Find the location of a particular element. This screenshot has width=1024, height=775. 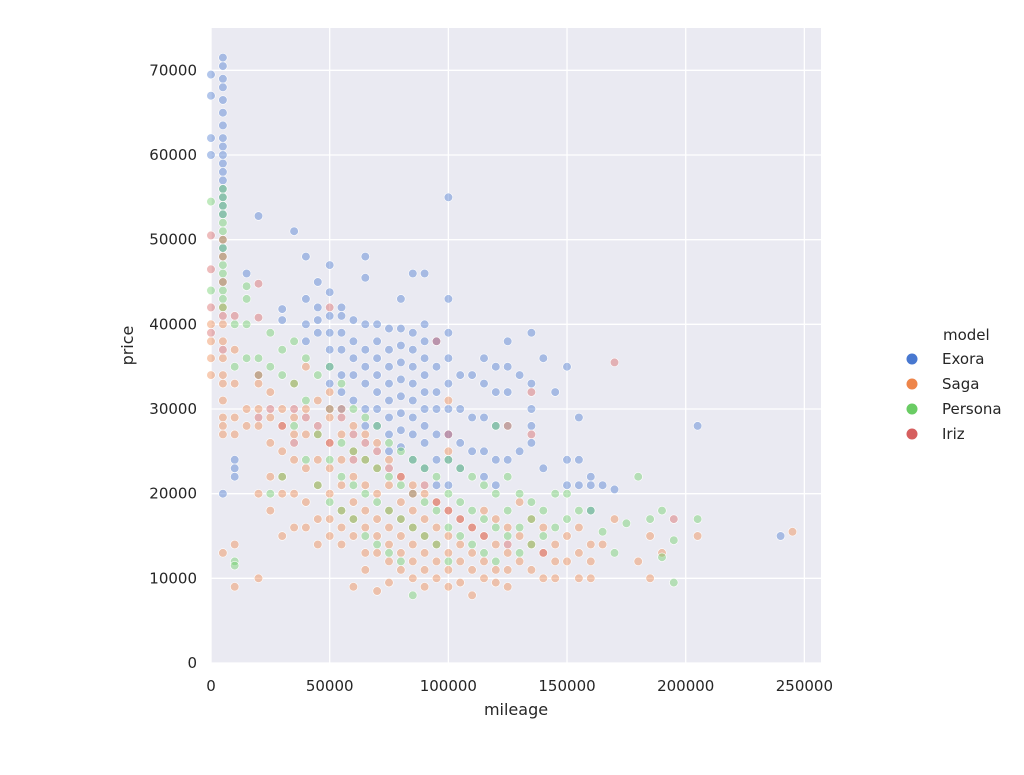

y-tick-label: 20000 is located at coordinates (173, 494).